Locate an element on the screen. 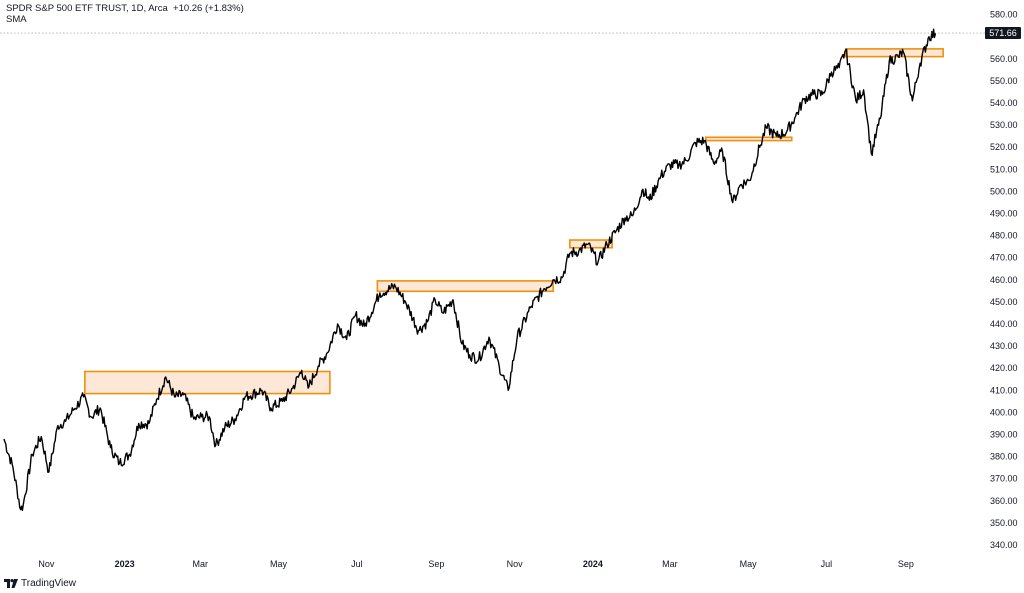 The height and width of the screenshot is (593, 1024). y-tick-label: 430.00 is located at coordinates (1004, 346).